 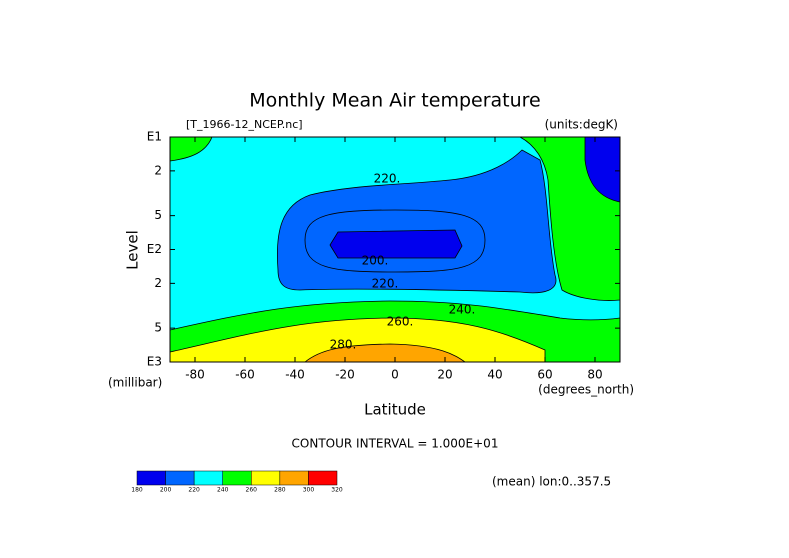 I want to click on note: (mean) lon:0..357.5, so click(x=551, y=482).